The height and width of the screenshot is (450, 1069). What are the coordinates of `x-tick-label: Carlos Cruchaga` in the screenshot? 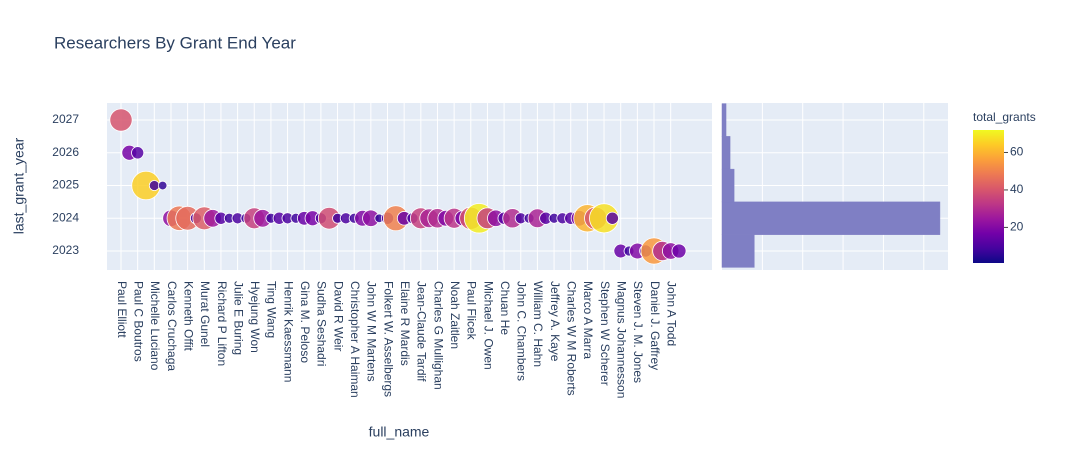 It's located at (172, 326).